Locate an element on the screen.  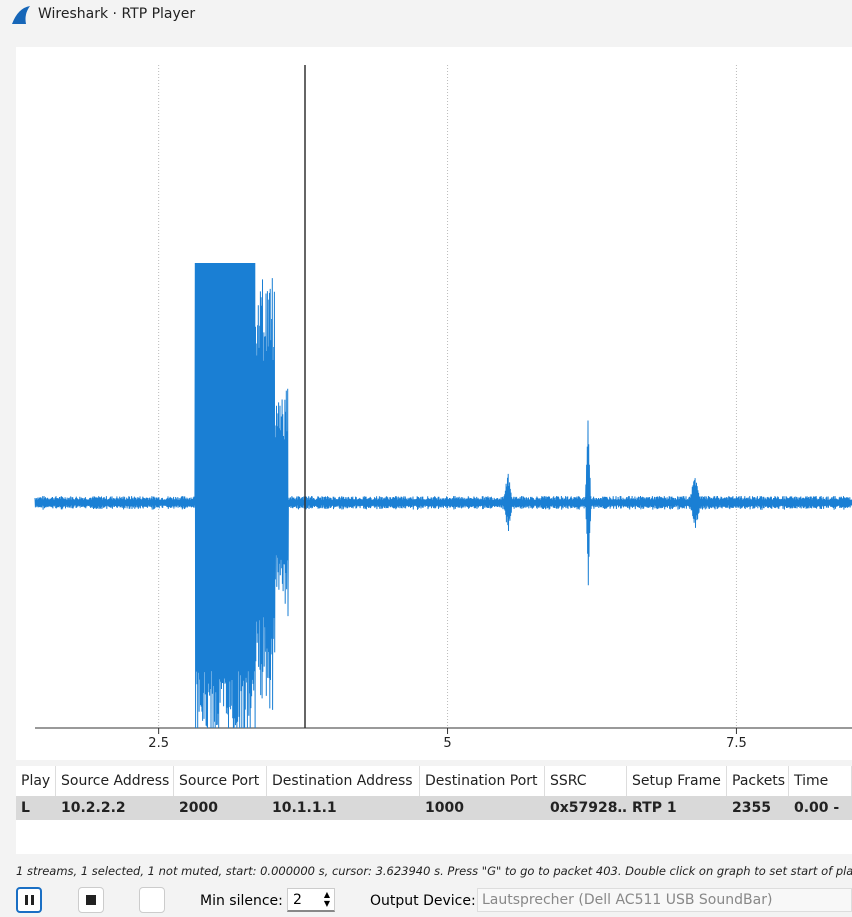
pause-button is located at coordinates (29, 900).